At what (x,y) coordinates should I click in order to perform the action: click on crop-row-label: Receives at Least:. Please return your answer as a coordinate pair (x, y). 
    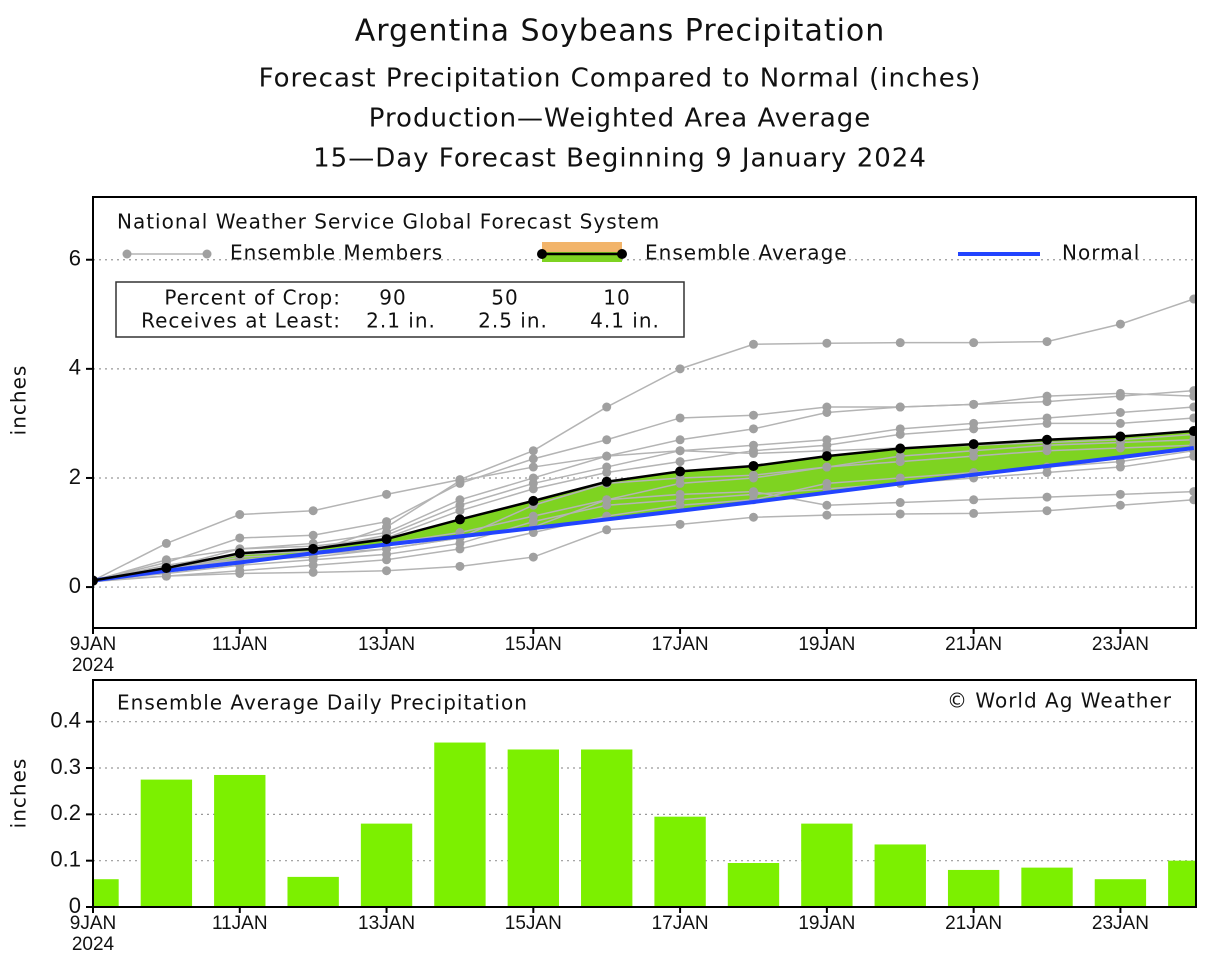
    Looking at the image, I should click on (241, 321).